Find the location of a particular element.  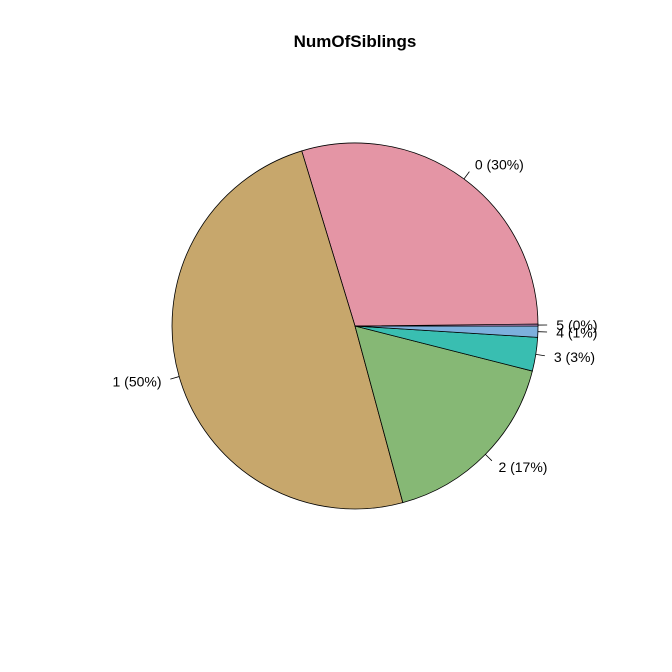

pie-label-1: 1 (50%) is located at coordinates (137, 382).